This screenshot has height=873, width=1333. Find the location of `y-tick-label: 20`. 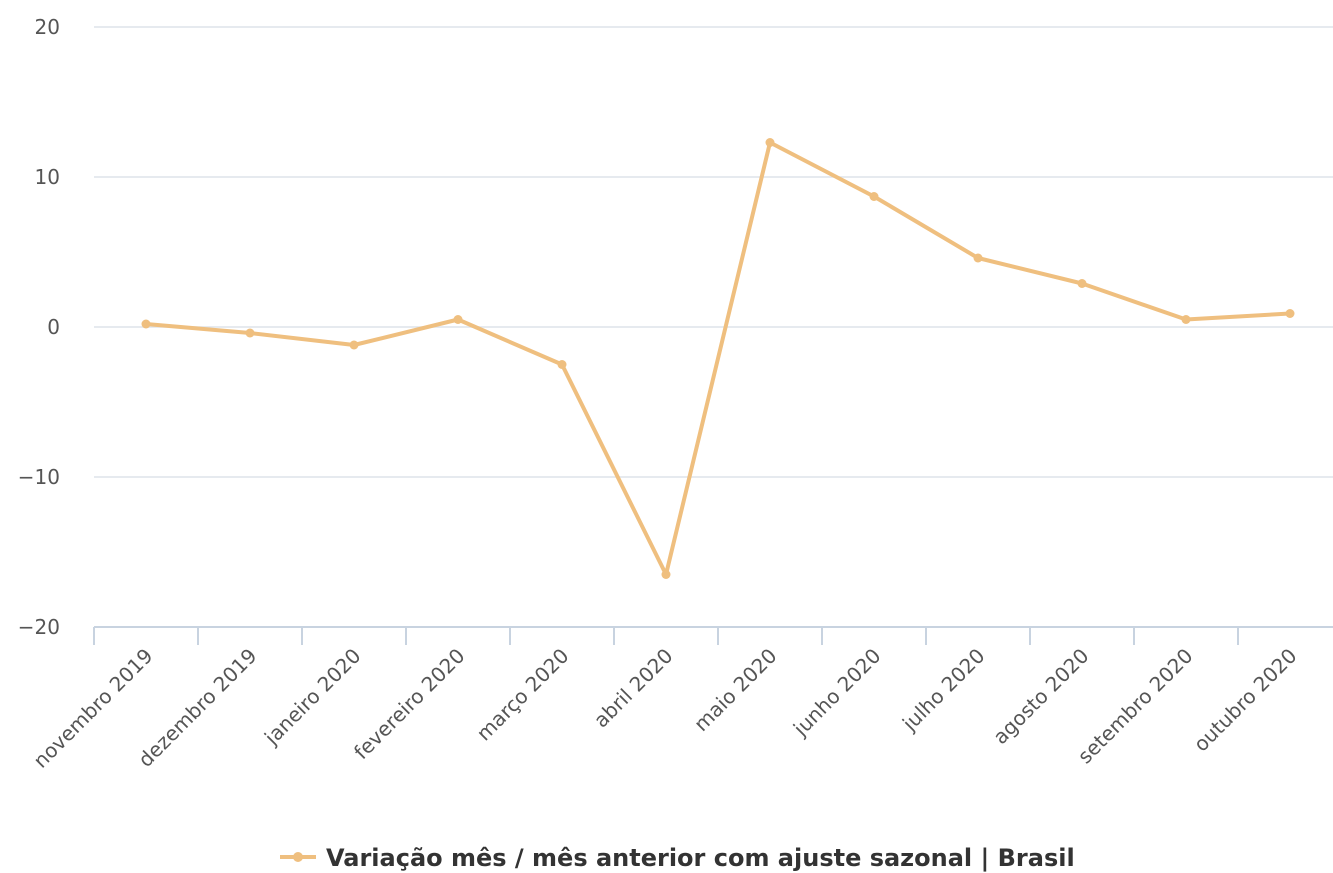

y-tick-label: 20 is located at coordinates (47, 27).